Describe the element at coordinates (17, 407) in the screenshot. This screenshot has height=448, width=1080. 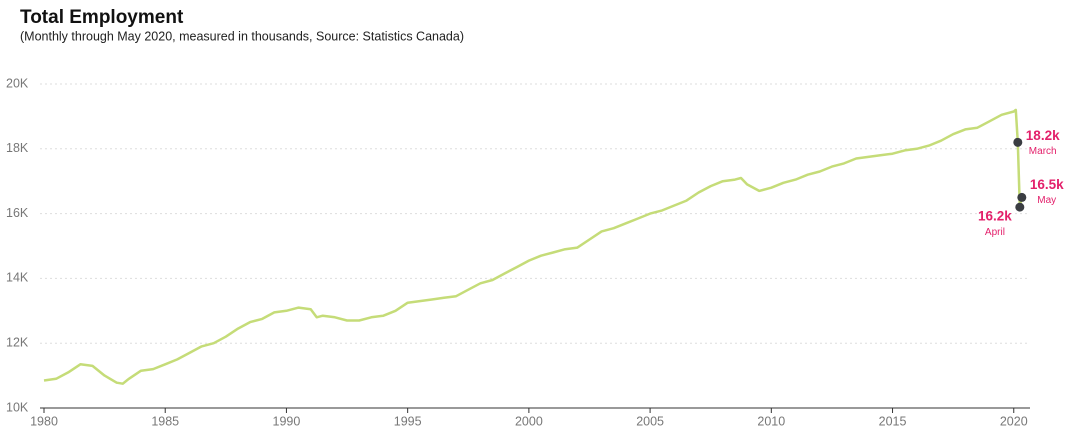
I see `y-tick-label: 10K` at that location.